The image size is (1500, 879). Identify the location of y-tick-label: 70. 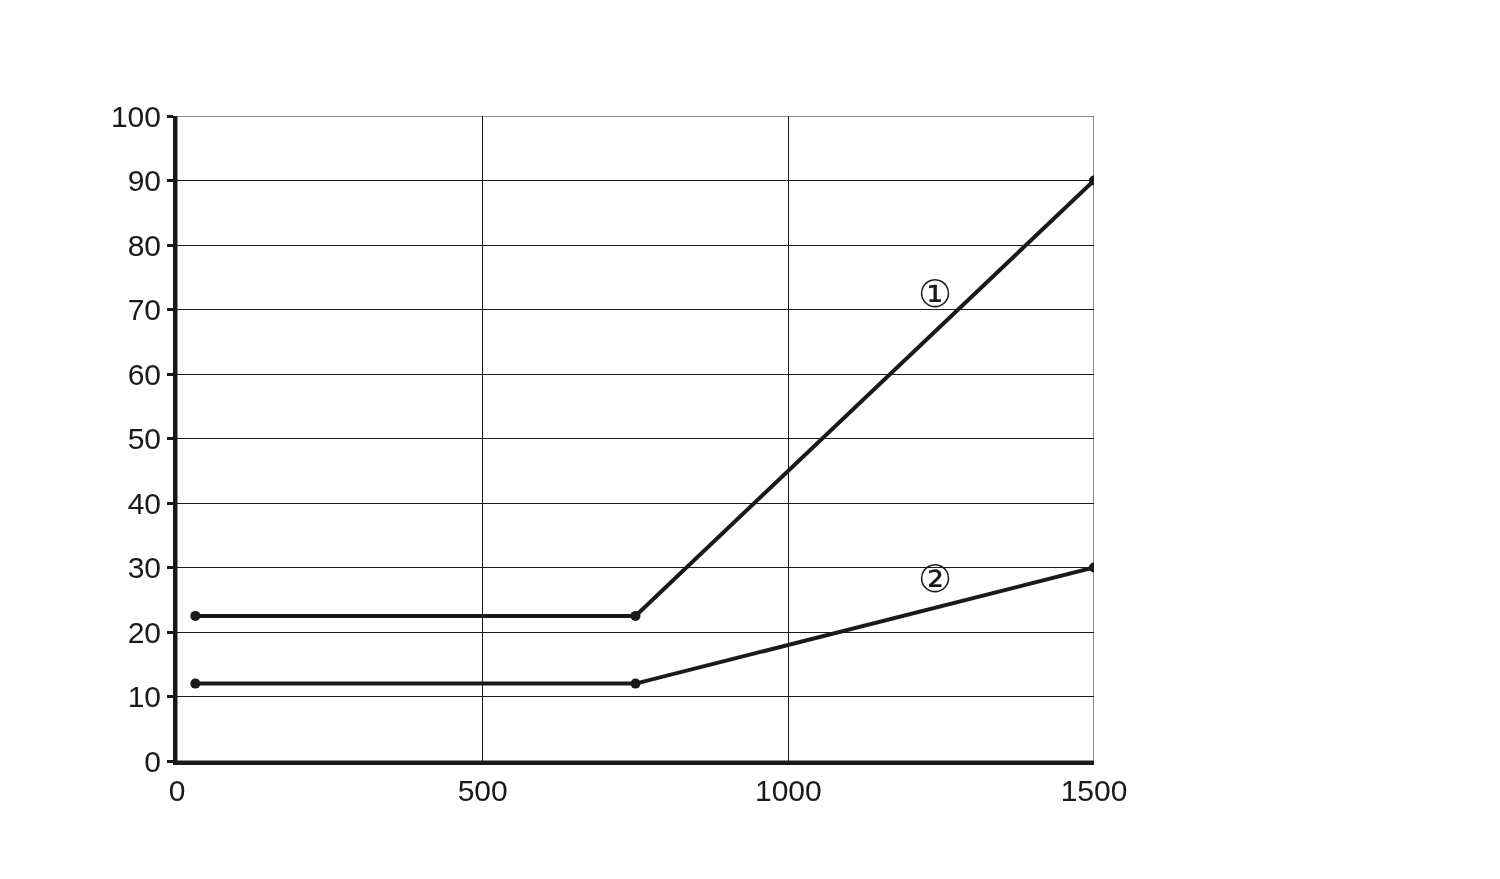
(144, 309).